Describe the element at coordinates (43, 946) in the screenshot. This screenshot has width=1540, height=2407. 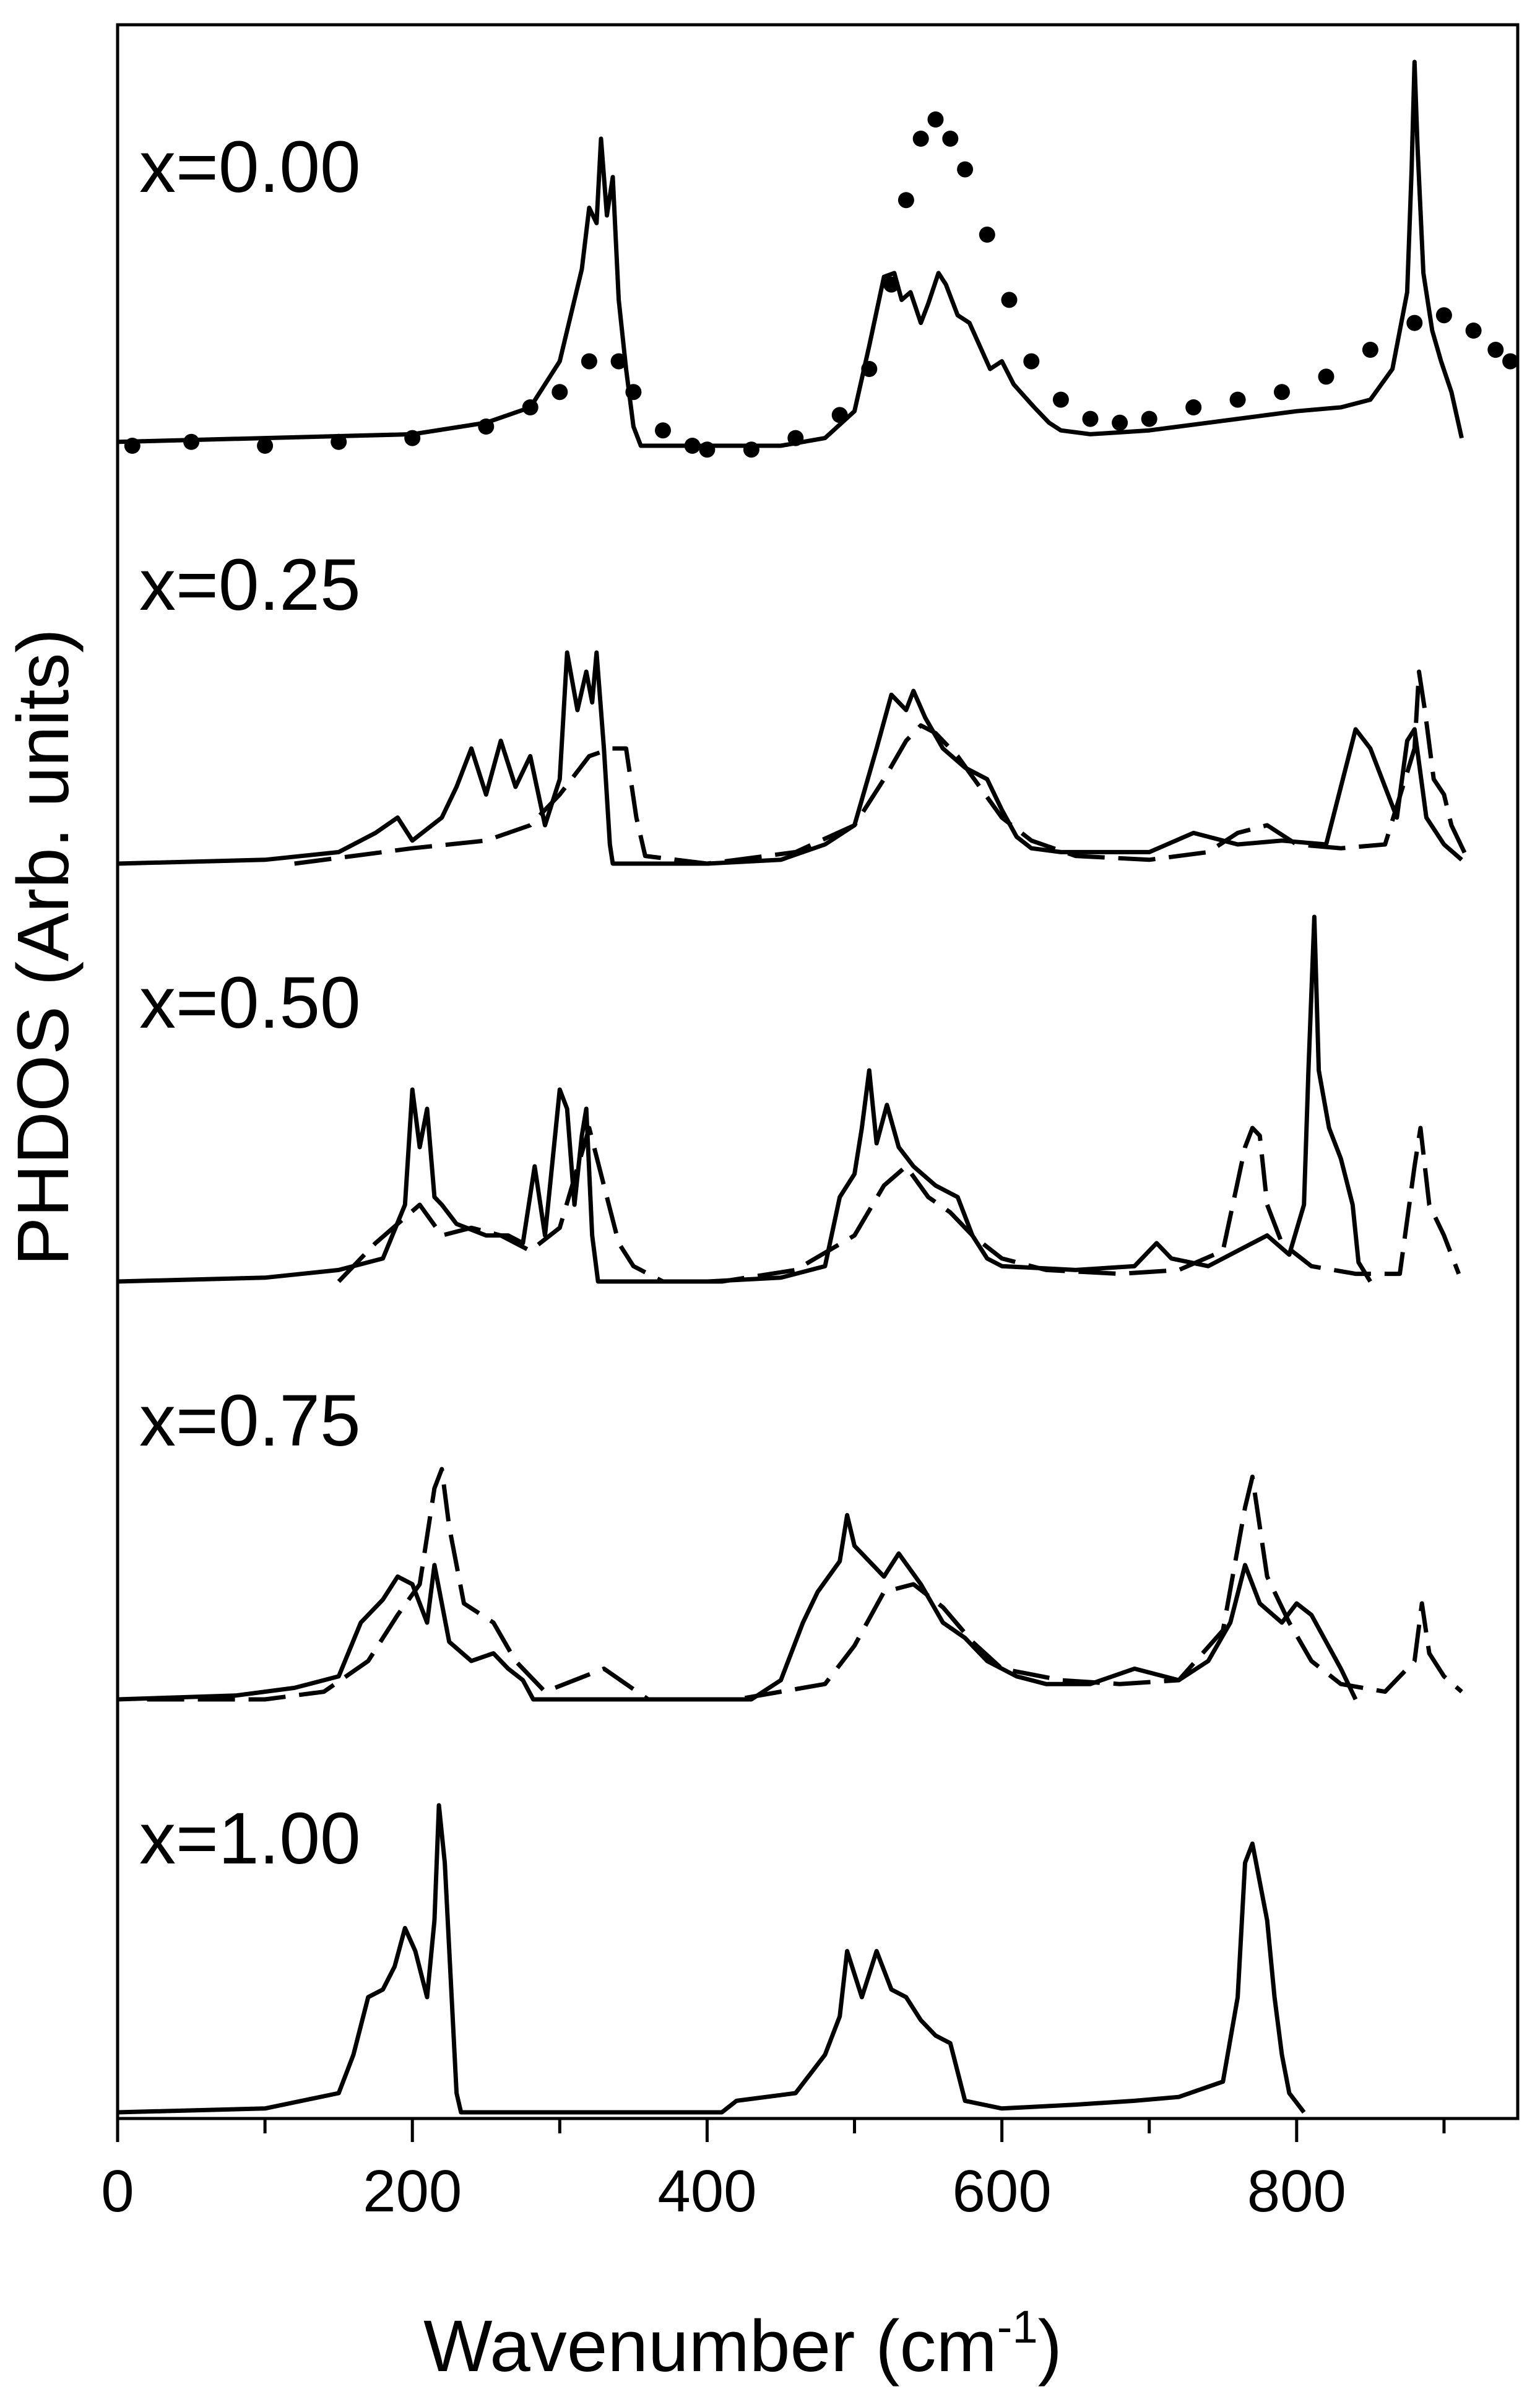
I see `y-axis-title: PHDOS (Arb. units)` at that location.